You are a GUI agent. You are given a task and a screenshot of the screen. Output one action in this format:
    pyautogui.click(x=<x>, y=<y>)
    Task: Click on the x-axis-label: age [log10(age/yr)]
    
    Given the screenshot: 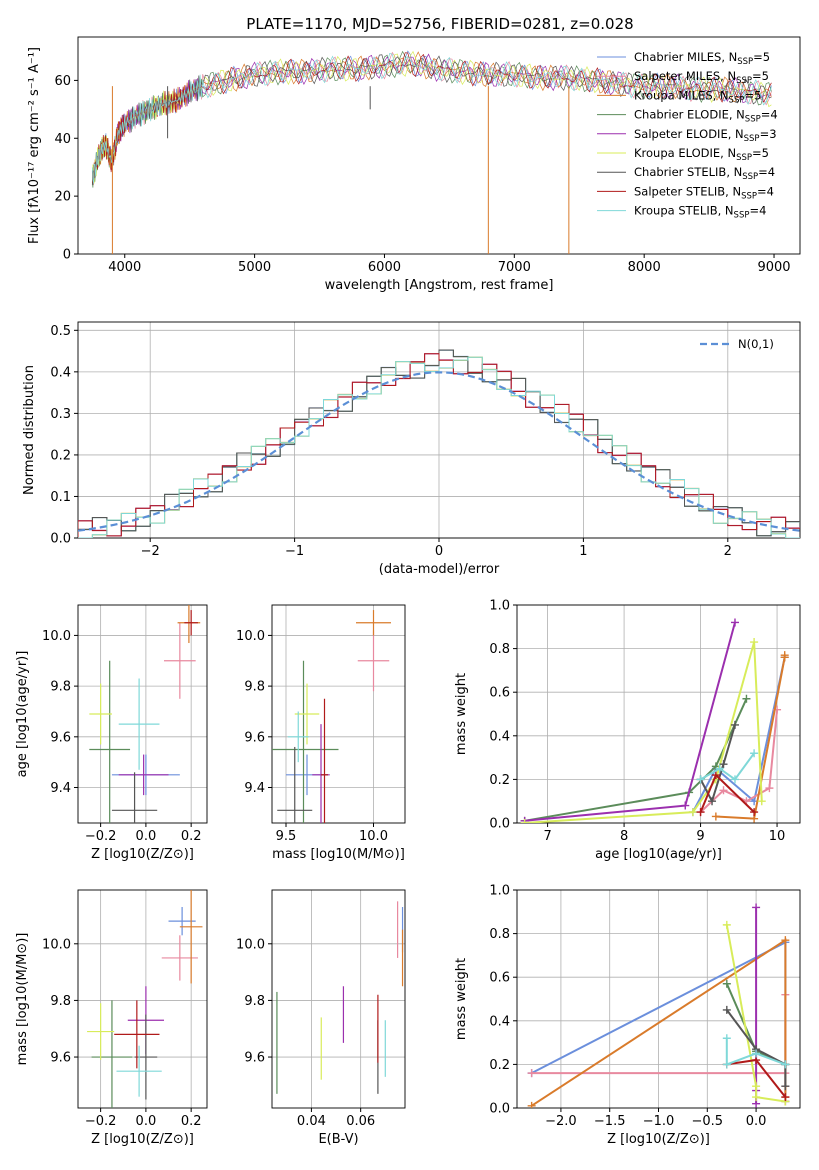 What is the action you would take?
    pyautogui.click(x=658, y=854)
    